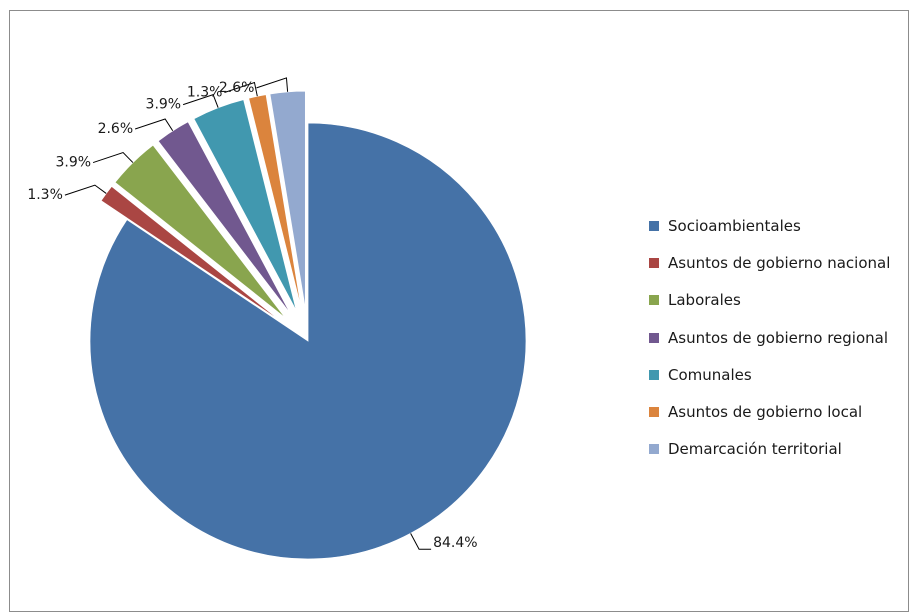 The image size is (913, 616). Describe the element at coordinates (287, 200) in the screenshot. I see `slice-demarcacion-territorial` at that location.